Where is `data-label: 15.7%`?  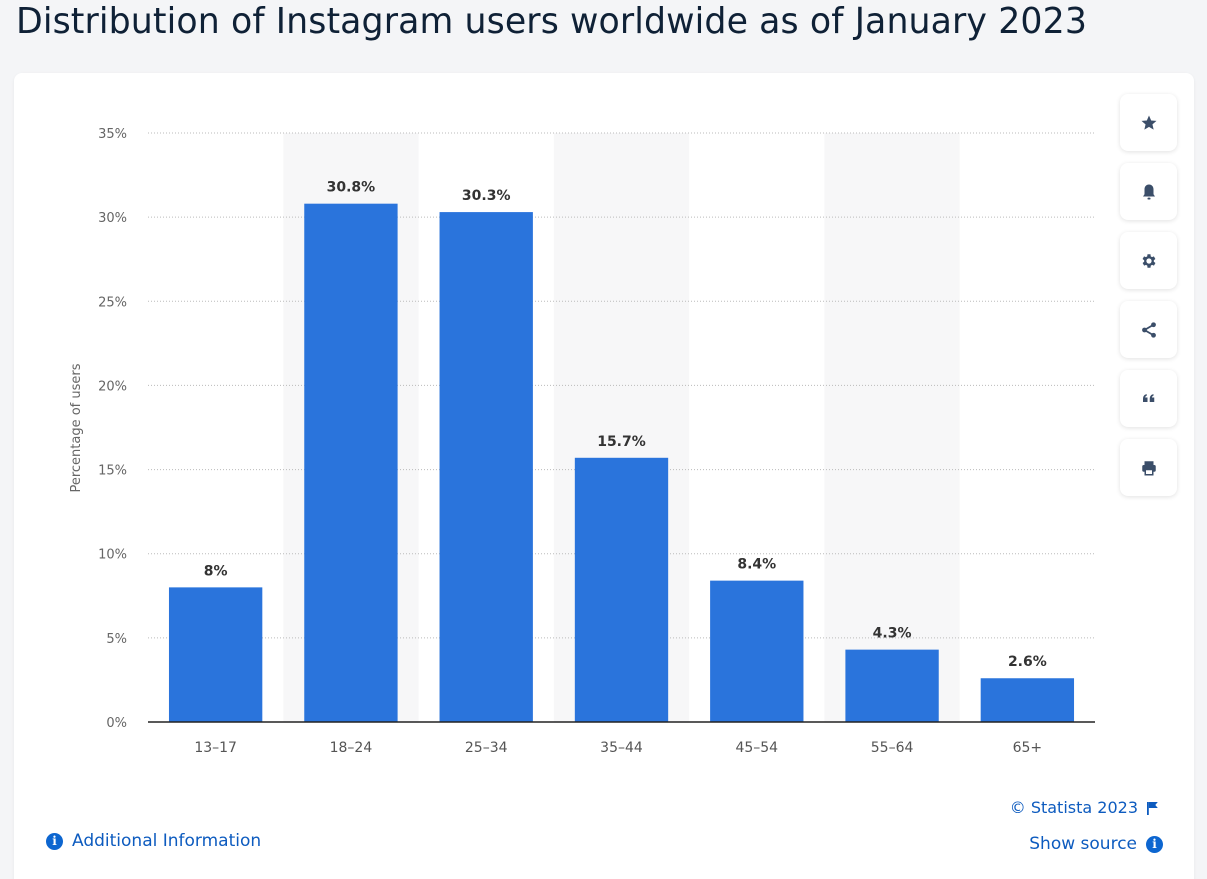 data-label: 15.7% is located at coordinates (621, 442).